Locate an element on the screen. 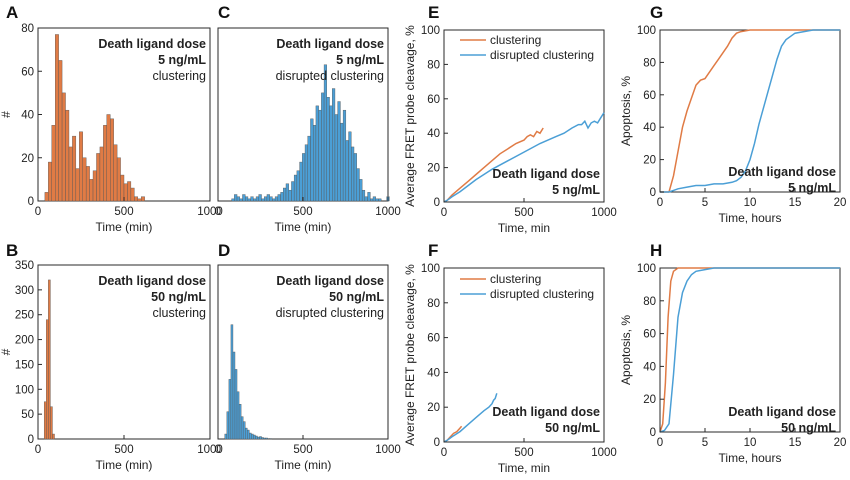 The height and width of the screenshot is (480, 850). condition-label: clustering is located at coordinates (180, 76).